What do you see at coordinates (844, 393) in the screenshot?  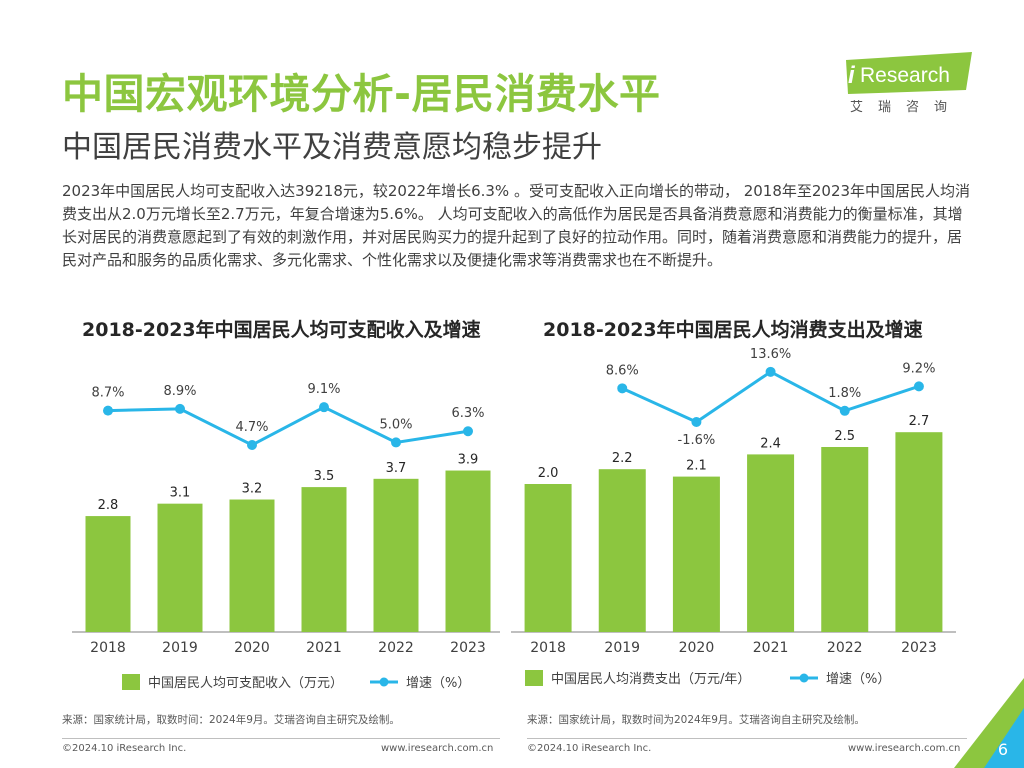 I see `growth-value-label-2022: 1.8%` at bounding box center [844, 393].